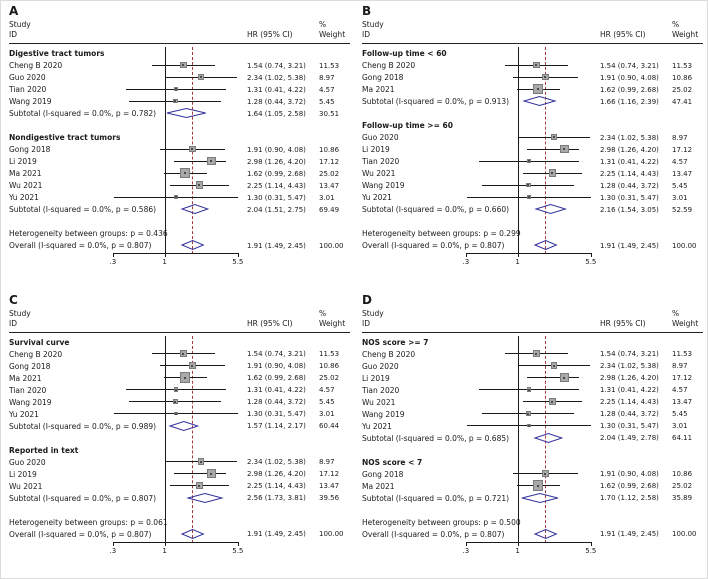  Describe the element at coordinates (83, 498) in the screenshot. I see `row-label: Subtotal (I-squared = 0.0%, p = 0.807)` at that location.